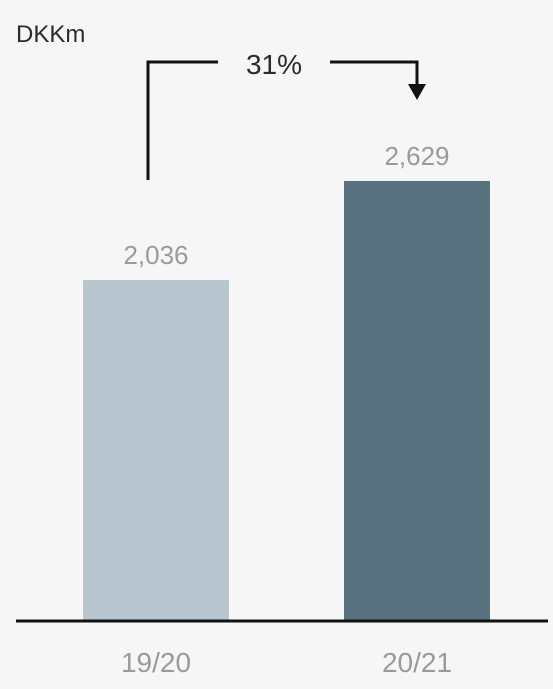 The height and width of the screenshot is (689, 553). I want to click on unit-label: DKKm, so click(50, 34).